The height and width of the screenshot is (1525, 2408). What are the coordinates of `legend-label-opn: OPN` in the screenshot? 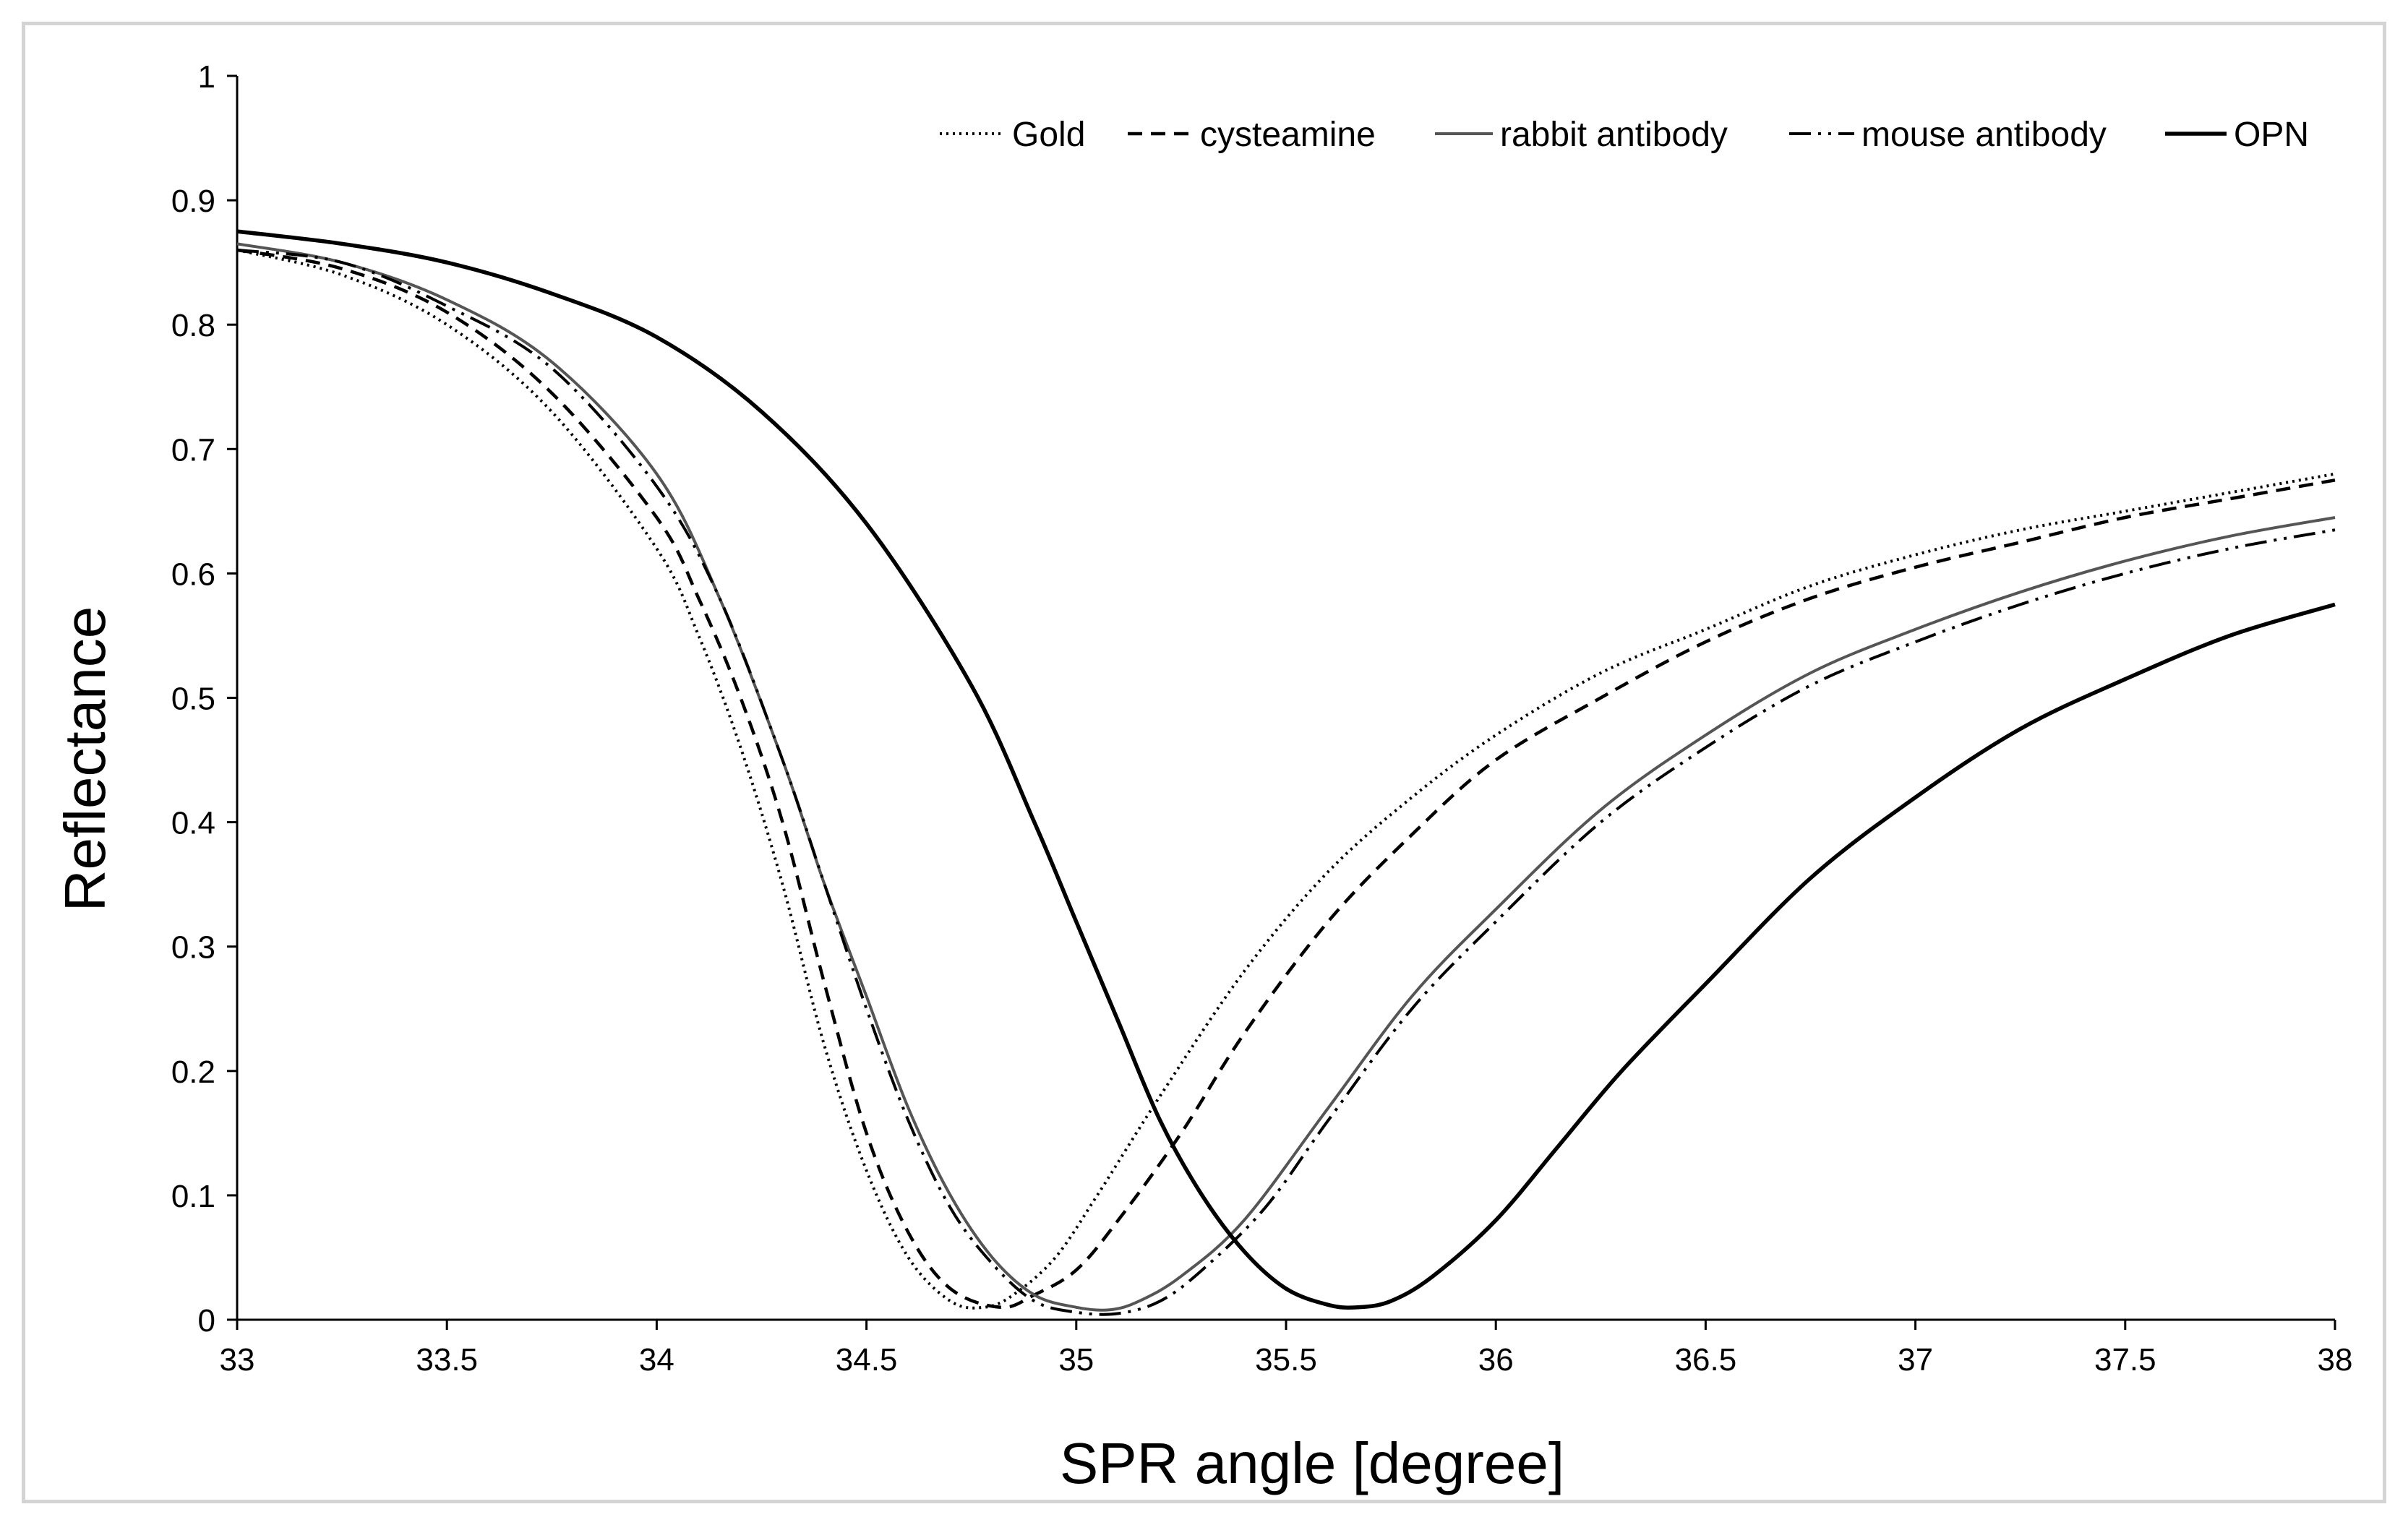 It's located at (2271, 135).